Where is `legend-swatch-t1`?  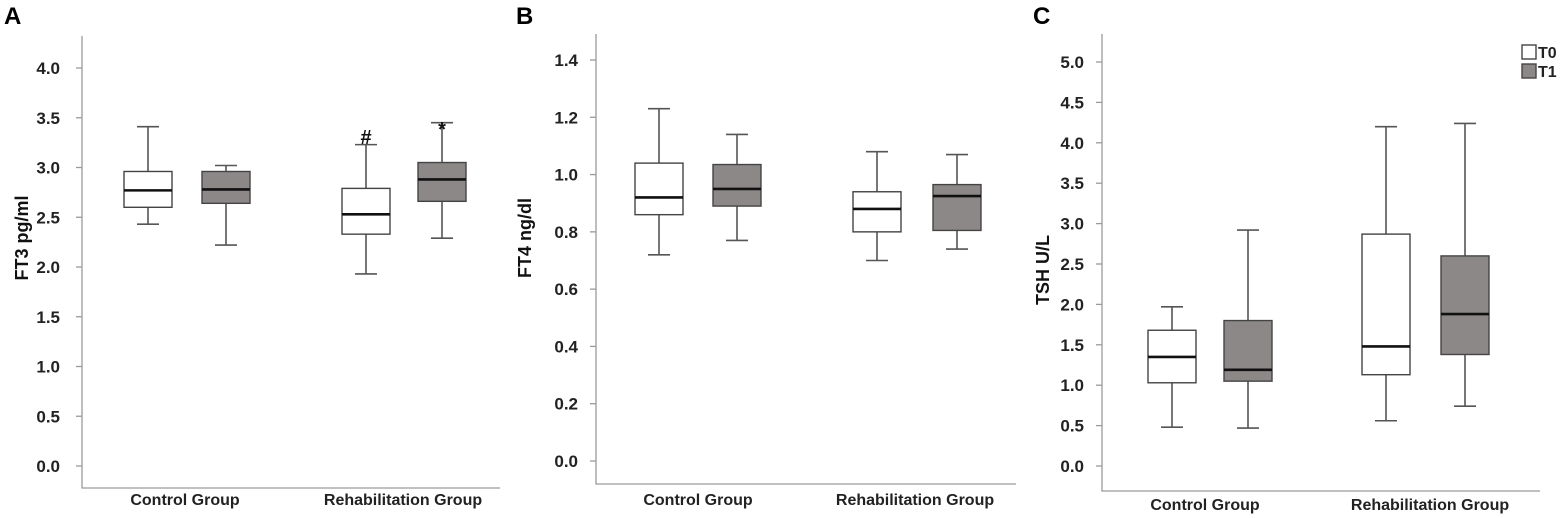
legend-swatch-t1 is located at coordinates (1529, 71).